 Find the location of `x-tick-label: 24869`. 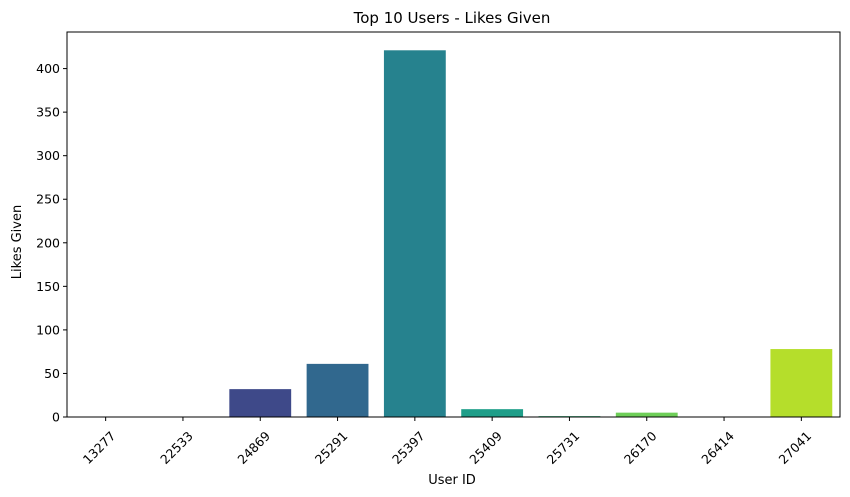

x-tick-label: 24869 is located at coordinates (253, 447).